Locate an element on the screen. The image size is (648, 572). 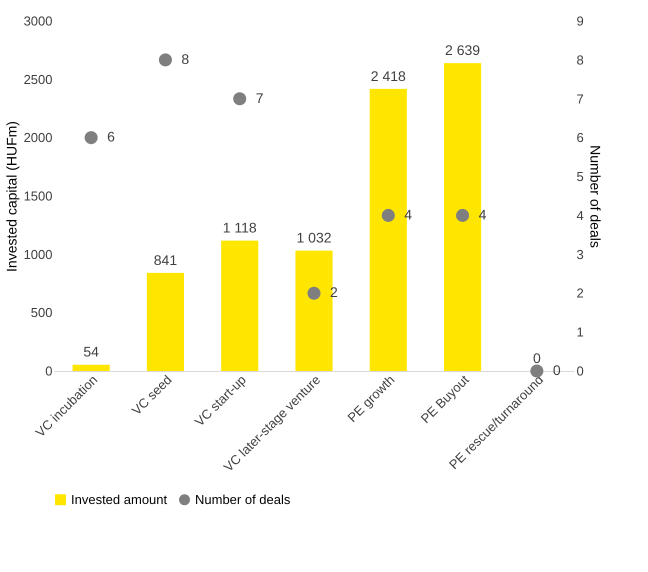
data-label: 1 032 is located at coordinates (314, 238).